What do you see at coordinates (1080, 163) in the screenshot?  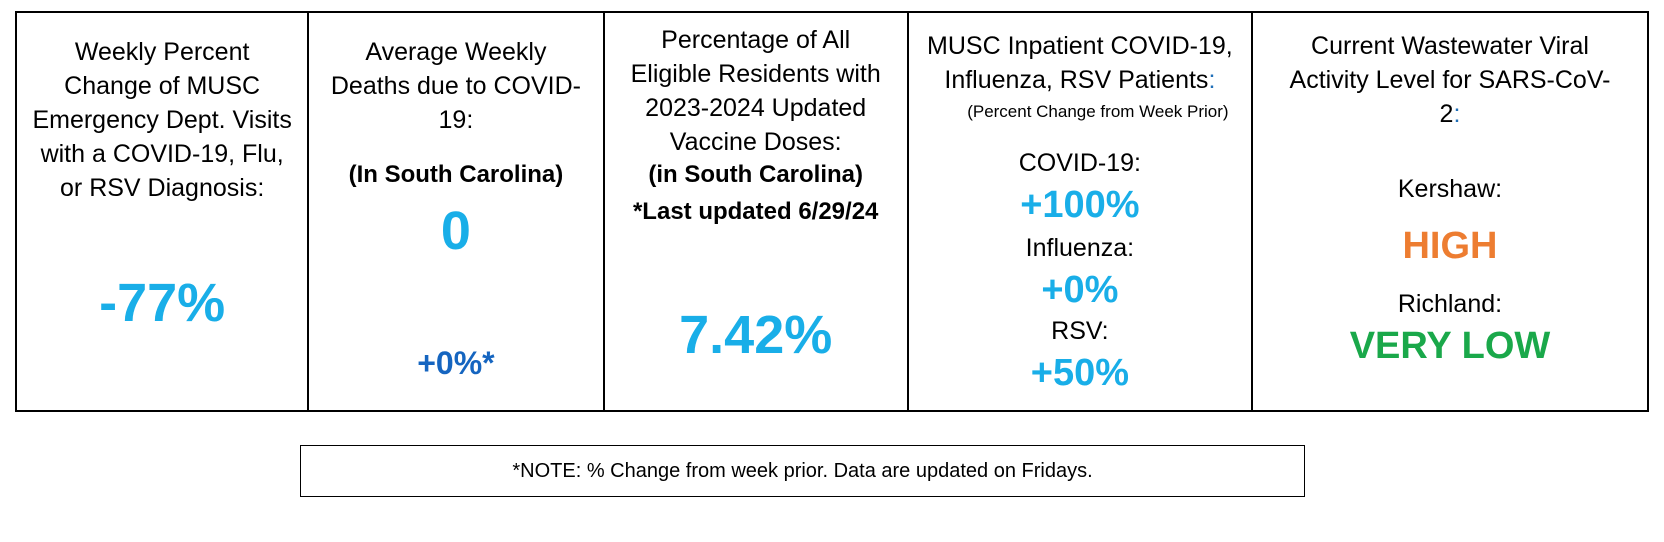 I see `inpatient-covid-label: COVID-19:` at bounding box center [1080, 163].